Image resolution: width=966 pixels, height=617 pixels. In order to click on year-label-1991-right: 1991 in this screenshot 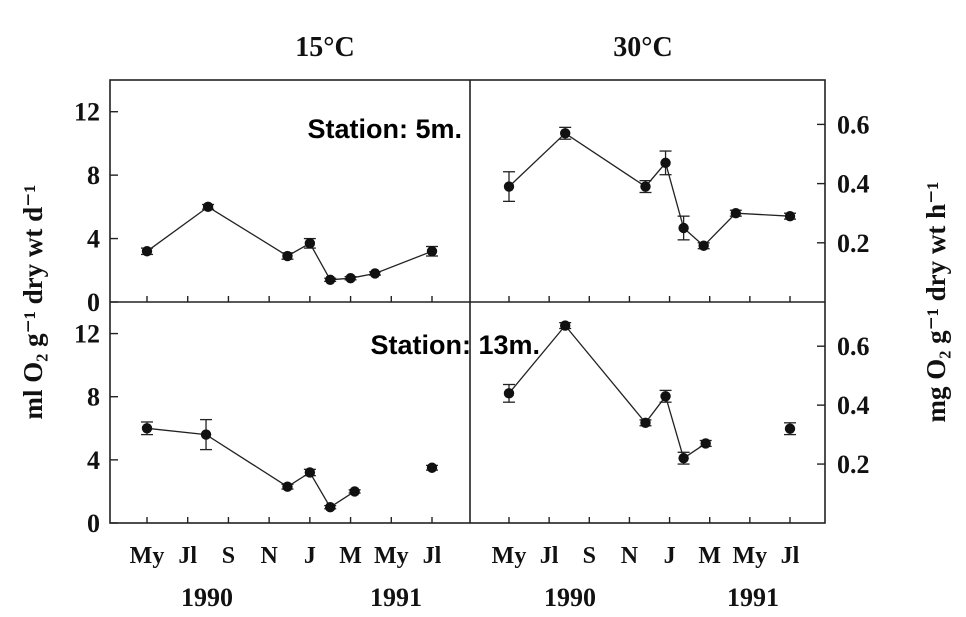, I will do `click(753, 597)`.